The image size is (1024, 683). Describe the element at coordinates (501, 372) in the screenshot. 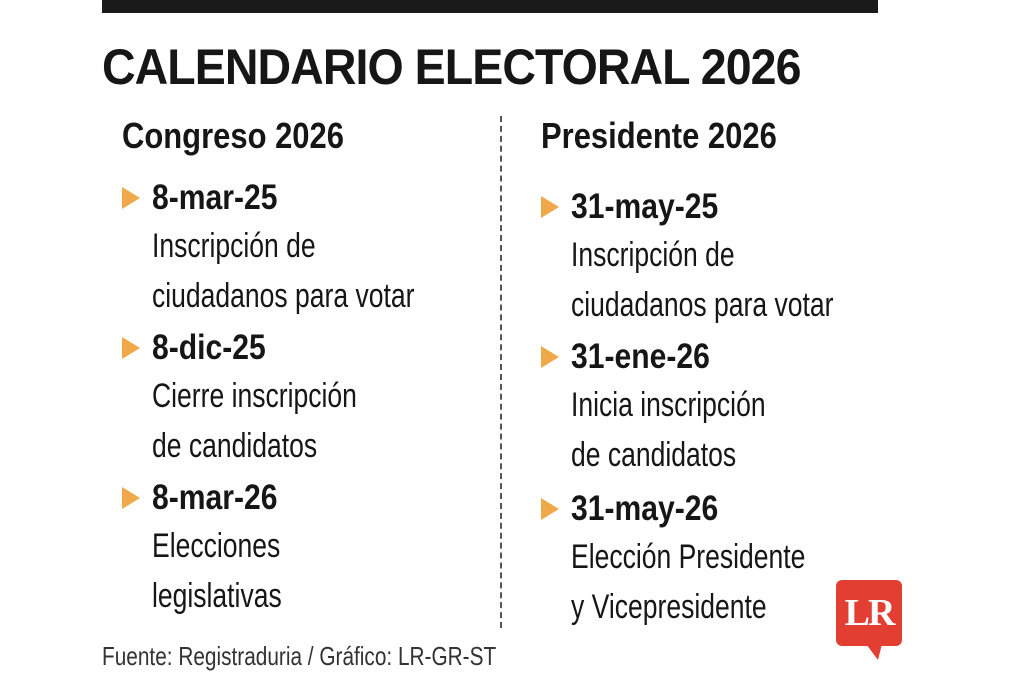

I see `column-divider` at that location.